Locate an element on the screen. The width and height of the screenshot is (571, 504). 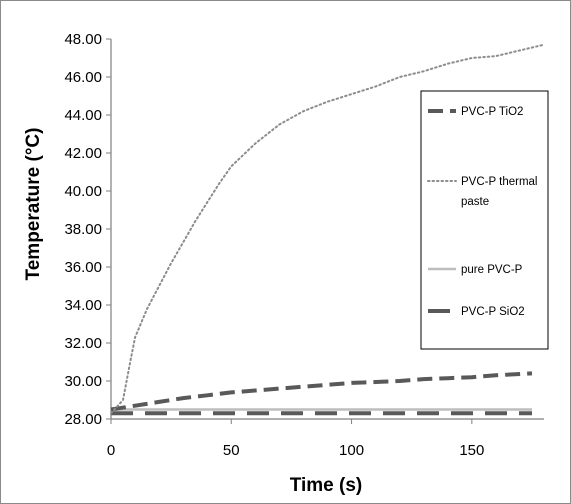
y-tick-label: 48.00 is located at coordinates (83, 39).